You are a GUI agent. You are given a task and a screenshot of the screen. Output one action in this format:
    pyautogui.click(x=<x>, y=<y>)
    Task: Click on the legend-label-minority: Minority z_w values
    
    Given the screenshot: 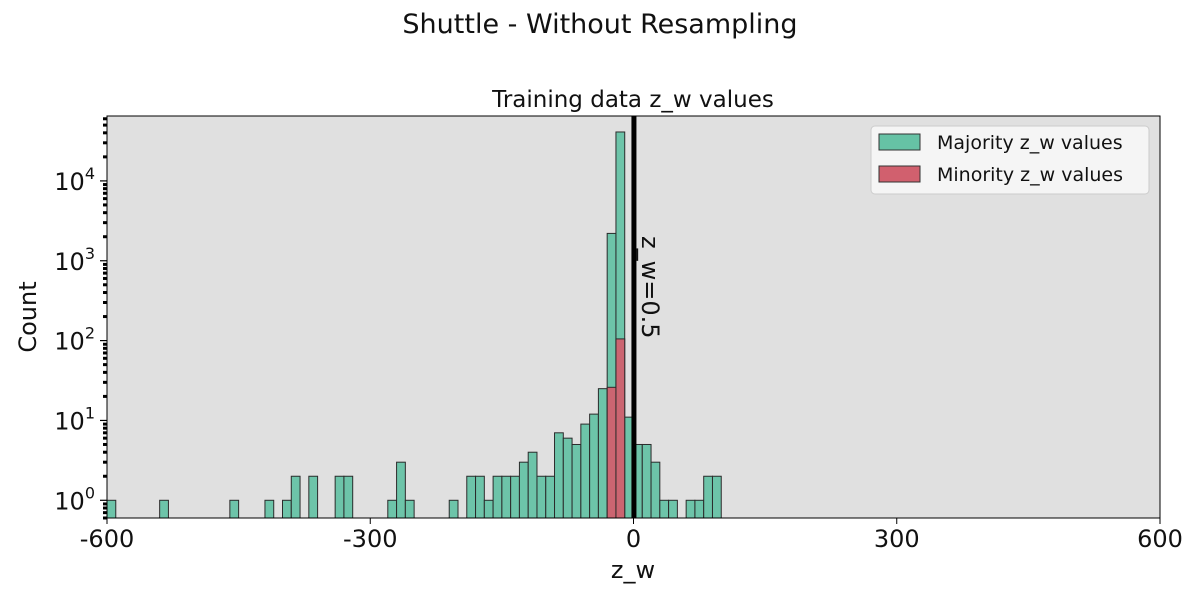 What is the action you would take?
    pyautogui.click(x=1030, y=175)
    